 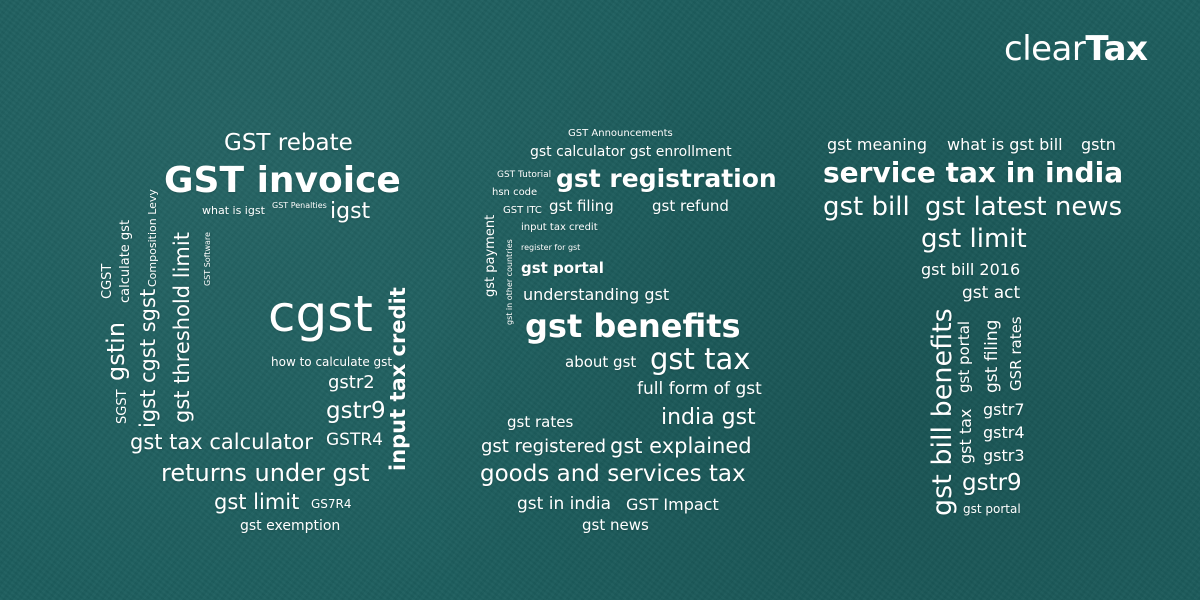 I want to click on word-g-16: gstr2, so click(x=351, y=382).